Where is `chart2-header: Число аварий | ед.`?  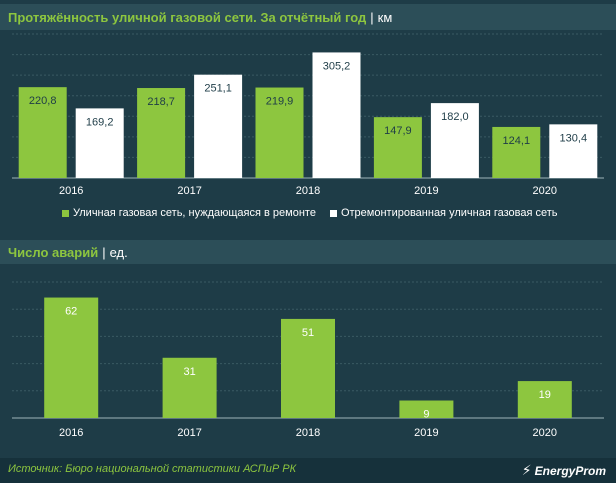
chart2-header: Число аварий | ед. is located at coordinates (308, 252).